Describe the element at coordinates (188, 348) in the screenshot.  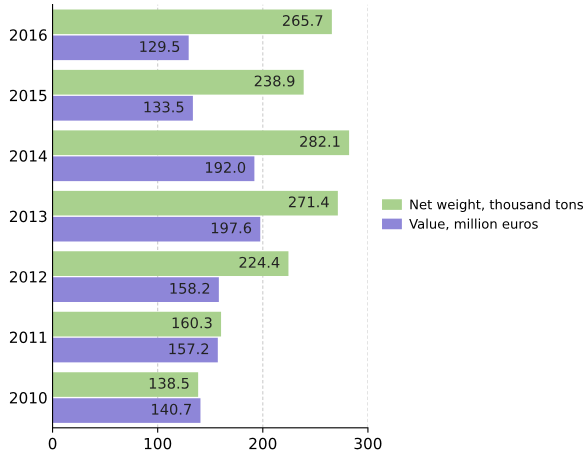
I see `data-label: 157.2` at that location.